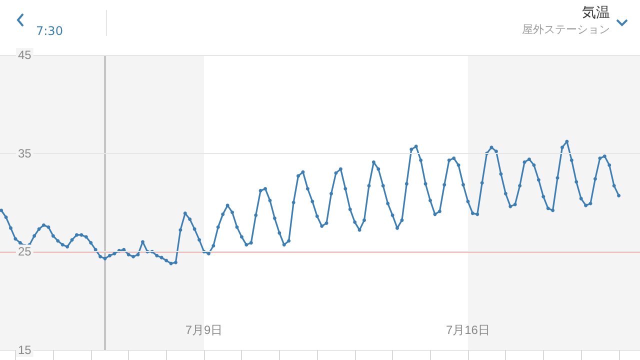 This screenshot has height=360, width=640. Describe the element at coordinates (25, 153) in the screenshot. I see `y-tick-label: 35` at that location.